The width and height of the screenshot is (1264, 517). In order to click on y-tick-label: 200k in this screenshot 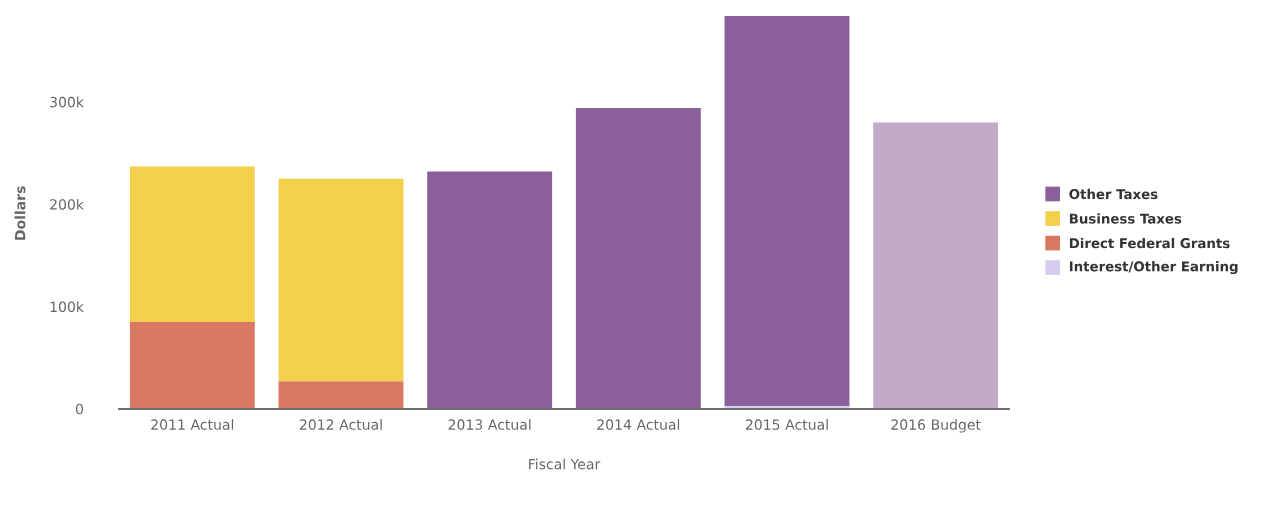, I will do `click(67, 204)`.